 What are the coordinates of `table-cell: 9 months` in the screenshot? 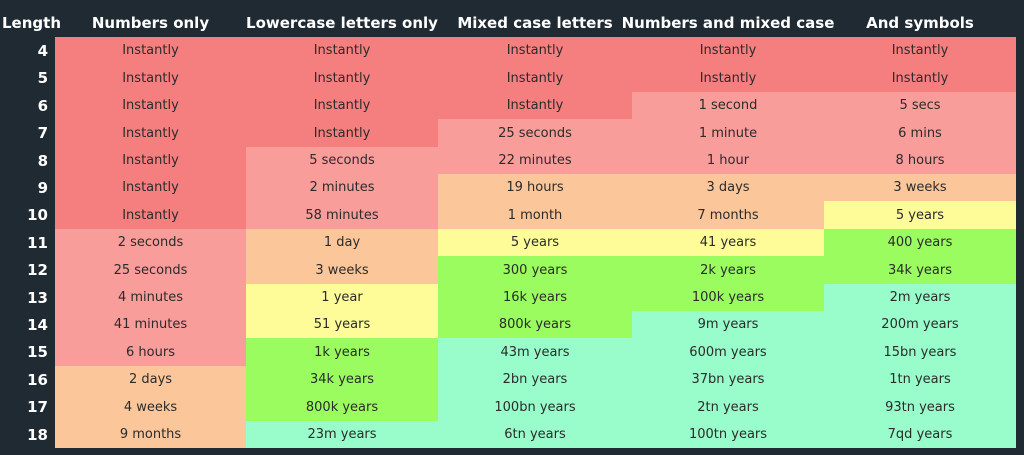 It's located at (150, 434).